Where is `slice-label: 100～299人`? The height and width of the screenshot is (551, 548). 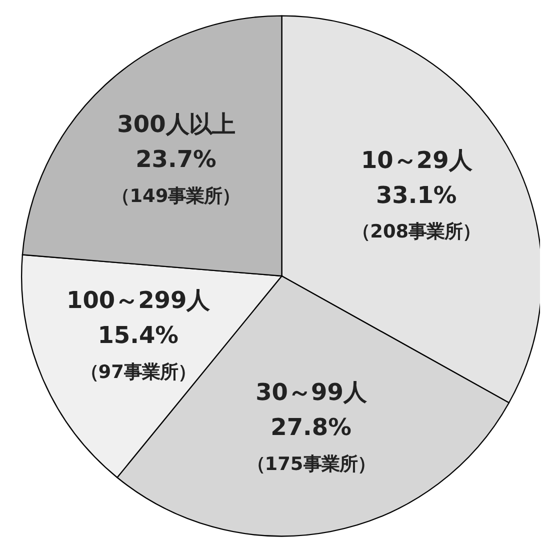
slice-label: 100～299人 is located at coordinates (138, 300).